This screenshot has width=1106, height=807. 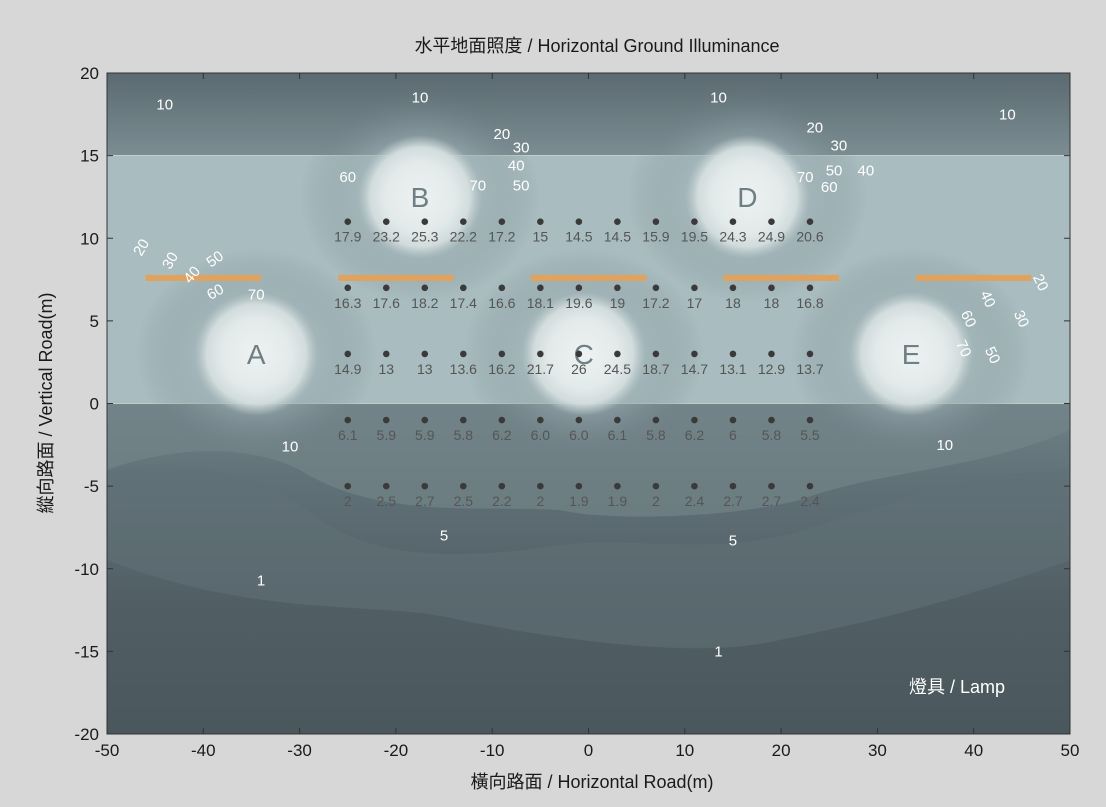 What do you see at coordinates (973, 750) in the screenshot?
I see `x-tick-label: 40` at bounding box center [973, 750].